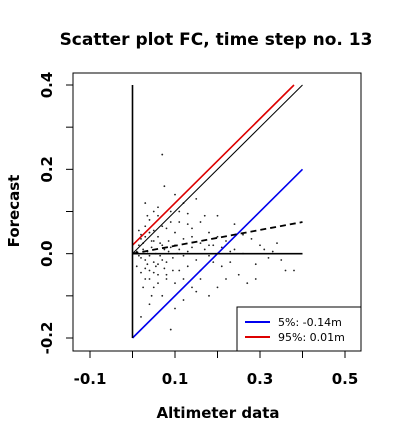  Describe the element at coordinates (216, 369) in the screenshot. I see `x-axis: -0.1 0.1 0.3 0.5` at that location.